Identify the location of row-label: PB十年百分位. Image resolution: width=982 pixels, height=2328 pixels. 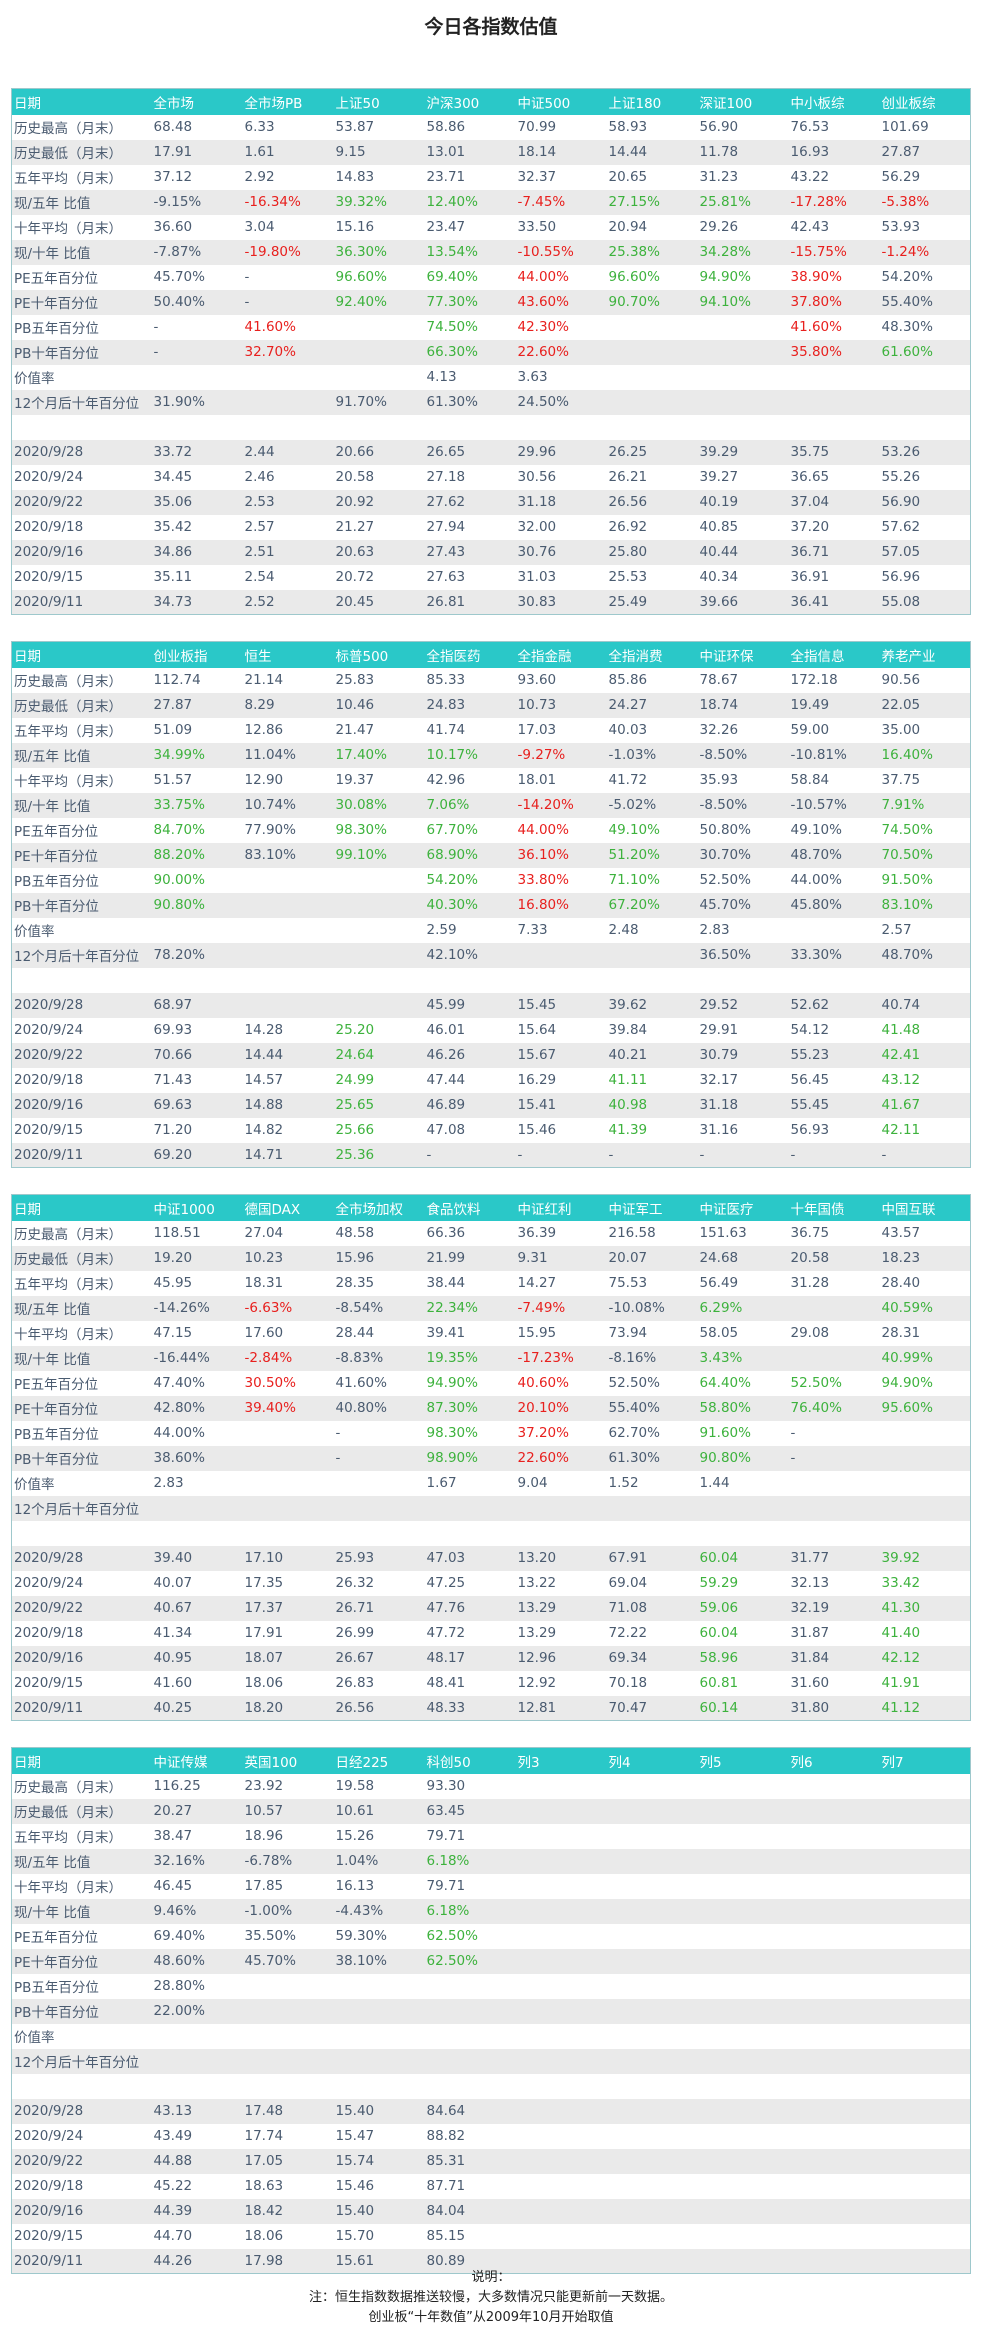
(81, 2011).